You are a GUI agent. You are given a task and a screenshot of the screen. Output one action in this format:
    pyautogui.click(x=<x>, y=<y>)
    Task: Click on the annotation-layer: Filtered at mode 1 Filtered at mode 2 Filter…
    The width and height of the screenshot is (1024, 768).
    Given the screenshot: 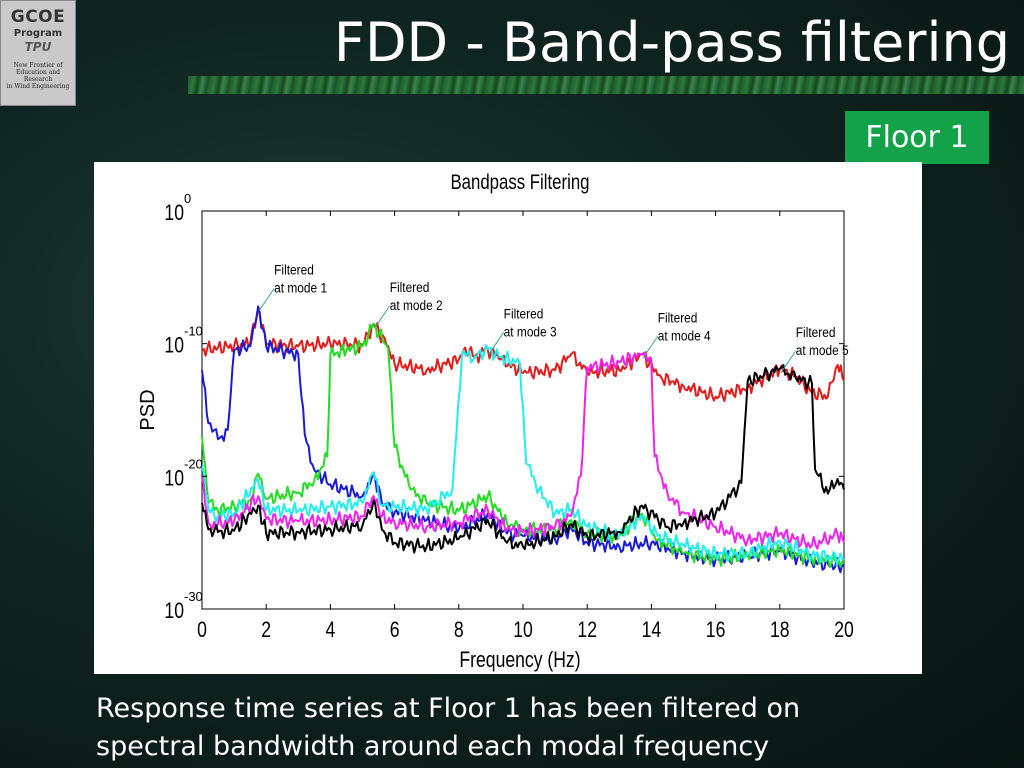 What is the action you would take?
    pyautogui.click(x=553, y=318)
    